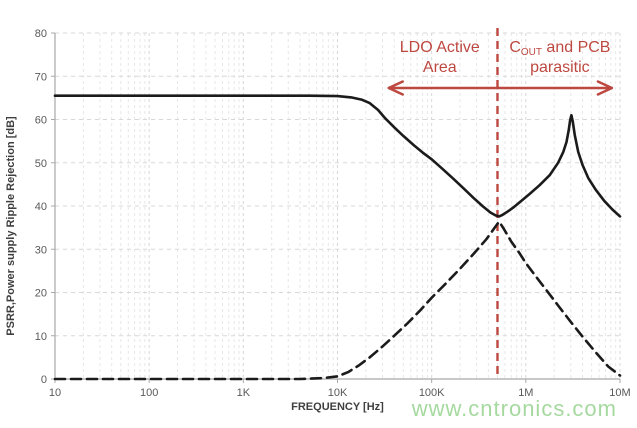  Describe the element at coordinates (338, 393) in the screenshot. I see `x-tick-label: 10K` at that location.